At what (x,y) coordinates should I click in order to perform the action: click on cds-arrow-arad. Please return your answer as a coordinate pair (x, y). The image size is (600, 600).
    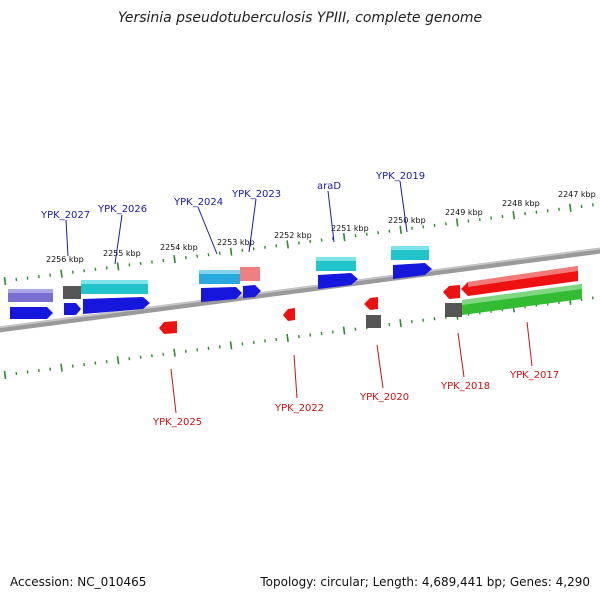
    Looking at the image, I should click on (338, 281).